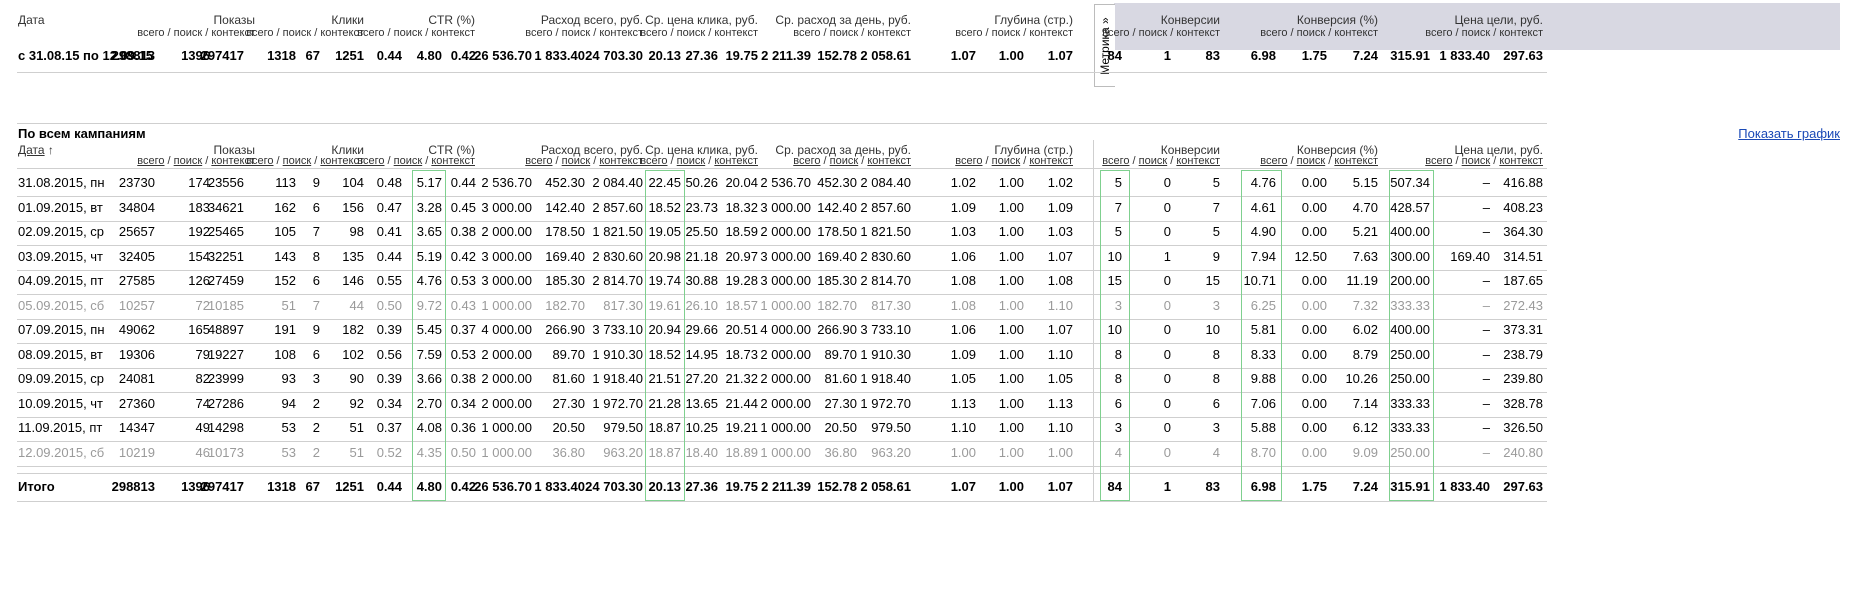  I want to click on table-cell: 72, so click(202, 305).